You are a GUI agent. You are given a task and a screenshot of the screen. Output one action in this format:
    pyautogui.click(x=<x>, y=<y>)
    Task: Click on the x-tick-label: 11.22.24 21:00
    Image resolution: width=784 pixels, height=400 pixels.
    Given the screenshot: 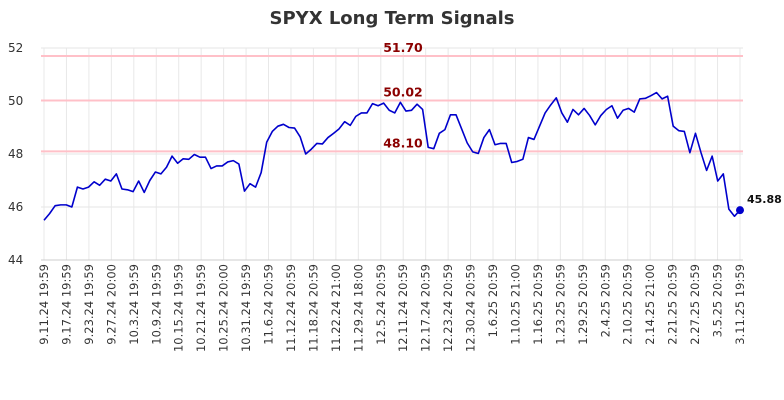 What is the action you would take?
    pyautogui.click(x=336, y=308)
    